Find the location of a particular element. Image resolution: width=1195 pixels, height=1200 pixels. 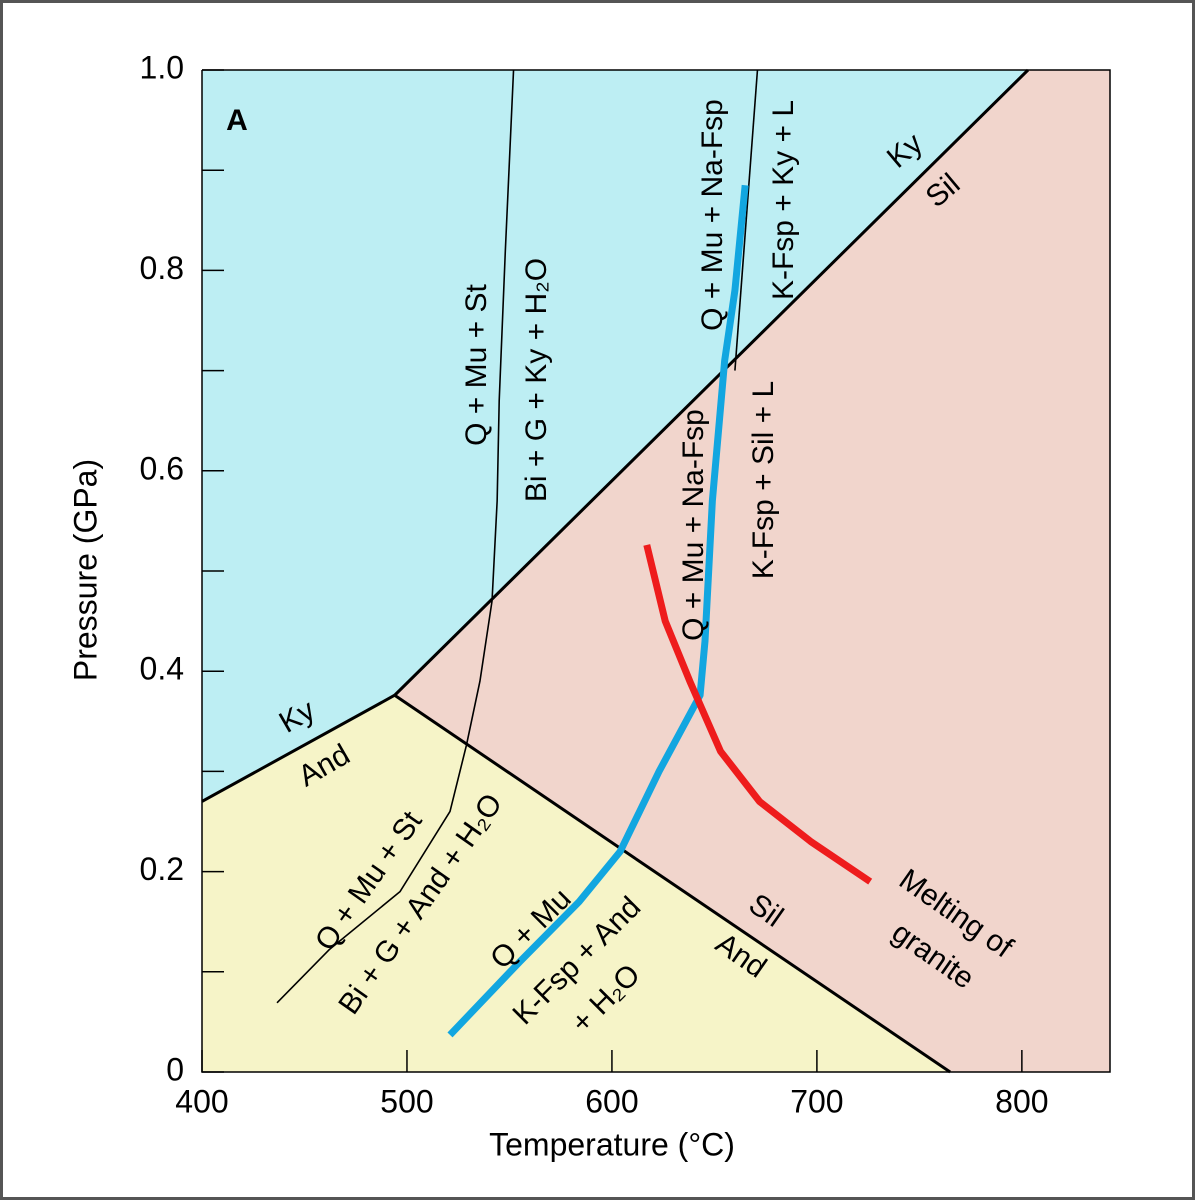

phase-annotation: K-Fsp + Ky + L is located at coordinates (783, 200).